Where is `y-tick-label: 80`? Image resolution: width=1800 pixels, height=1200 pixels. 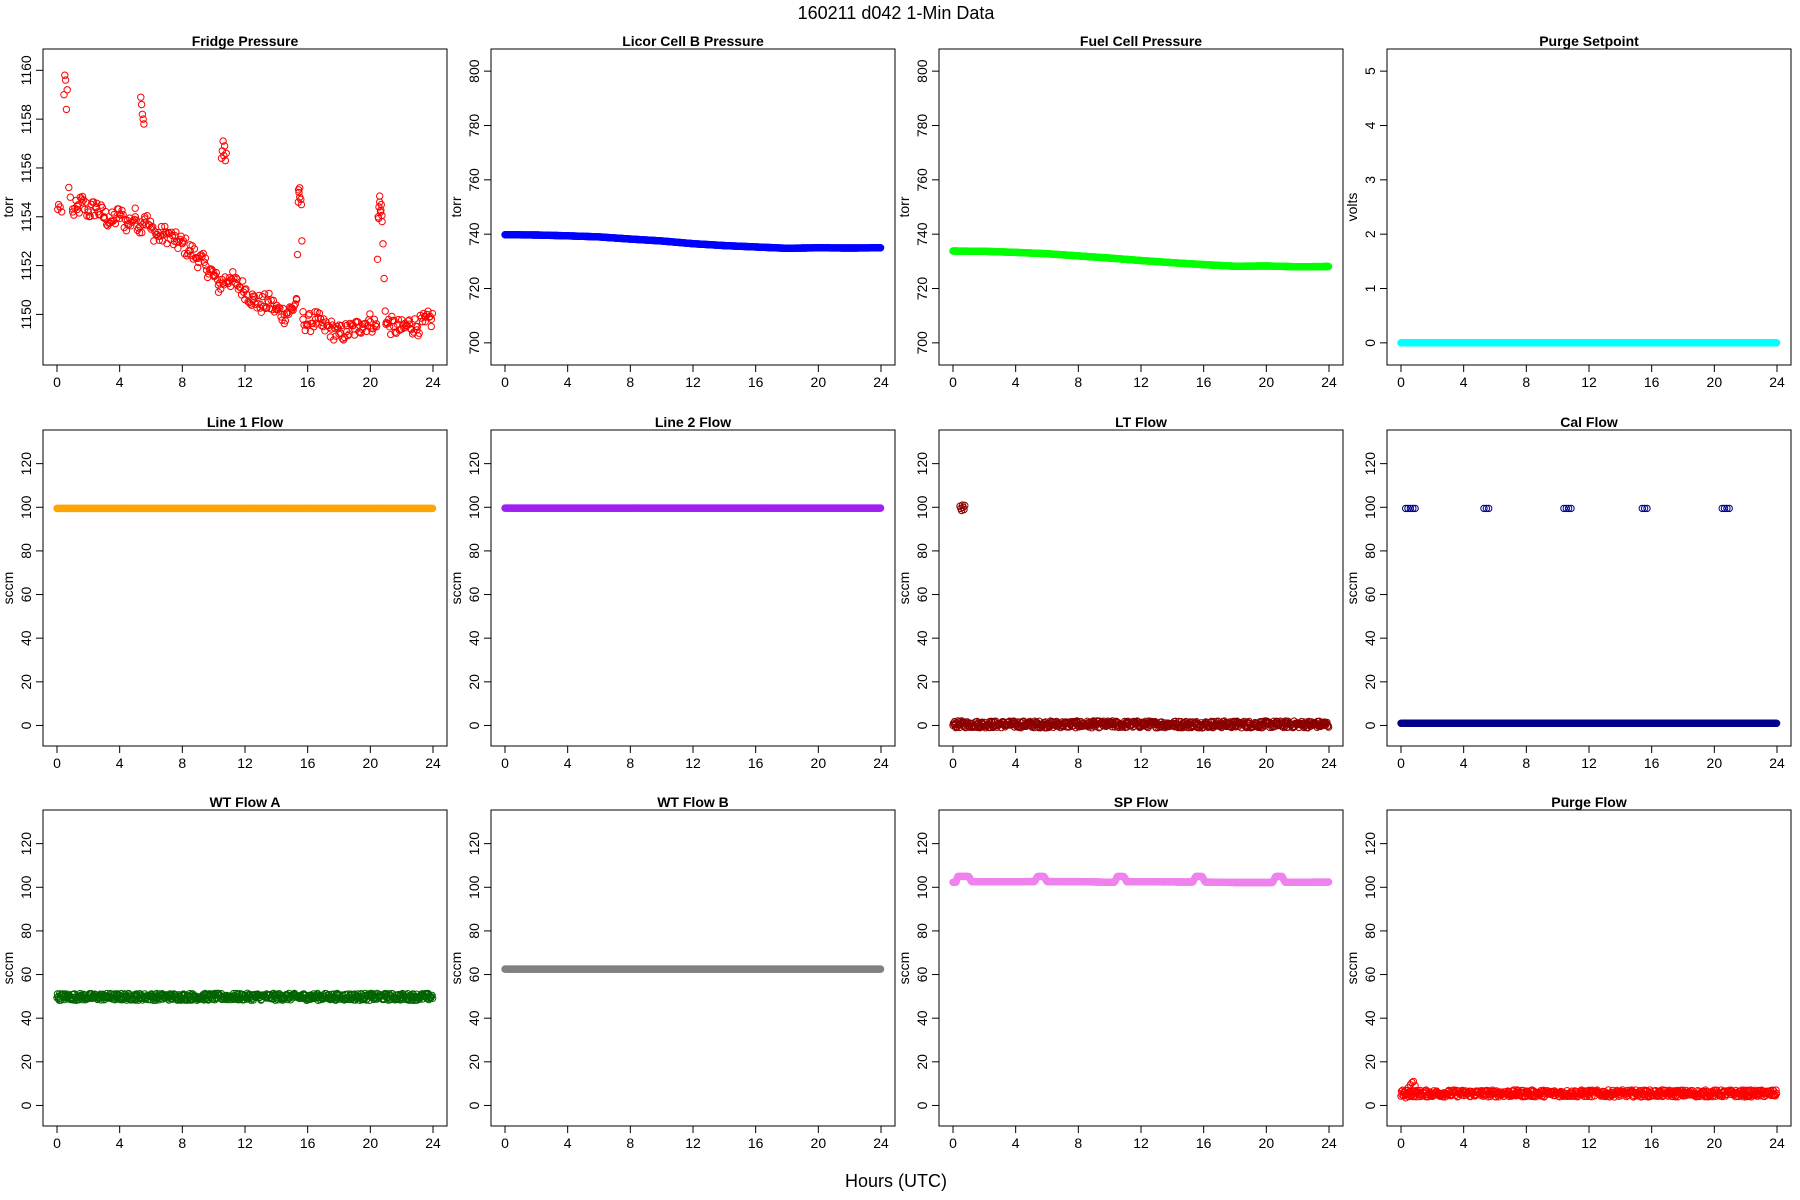
y-tick-label: 80 is located at coordinates (26, 551).